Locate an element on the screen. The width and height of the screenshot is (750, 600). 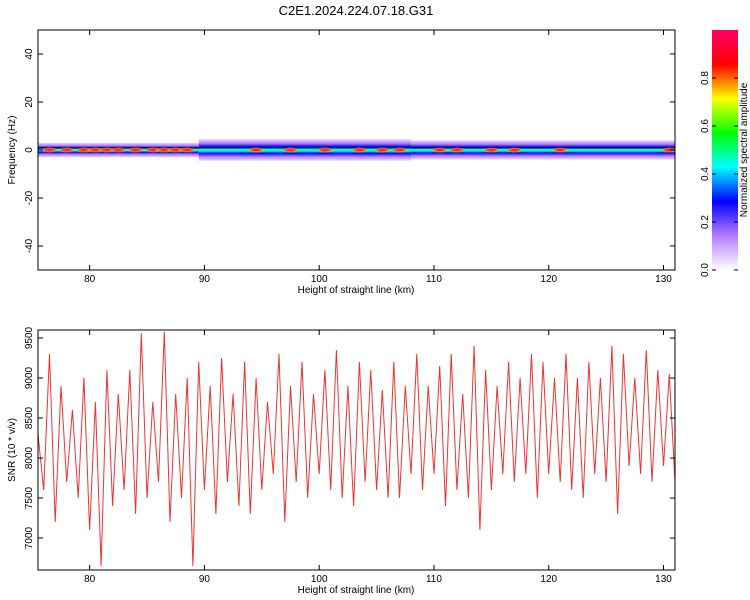
figure-title: C2E1.2024.224.07.18.G31 is located at coordinates (356, 10).